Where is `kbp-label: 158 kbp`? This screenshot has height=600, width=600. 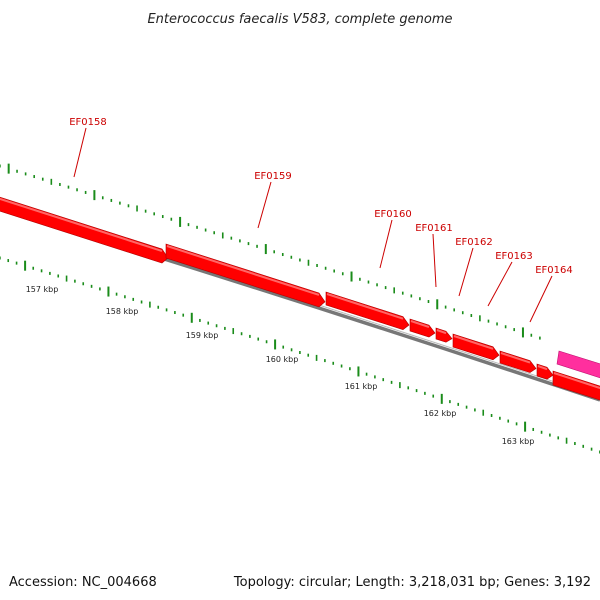
kbp-label: 158 kbp is located at coordinates (122, 311).